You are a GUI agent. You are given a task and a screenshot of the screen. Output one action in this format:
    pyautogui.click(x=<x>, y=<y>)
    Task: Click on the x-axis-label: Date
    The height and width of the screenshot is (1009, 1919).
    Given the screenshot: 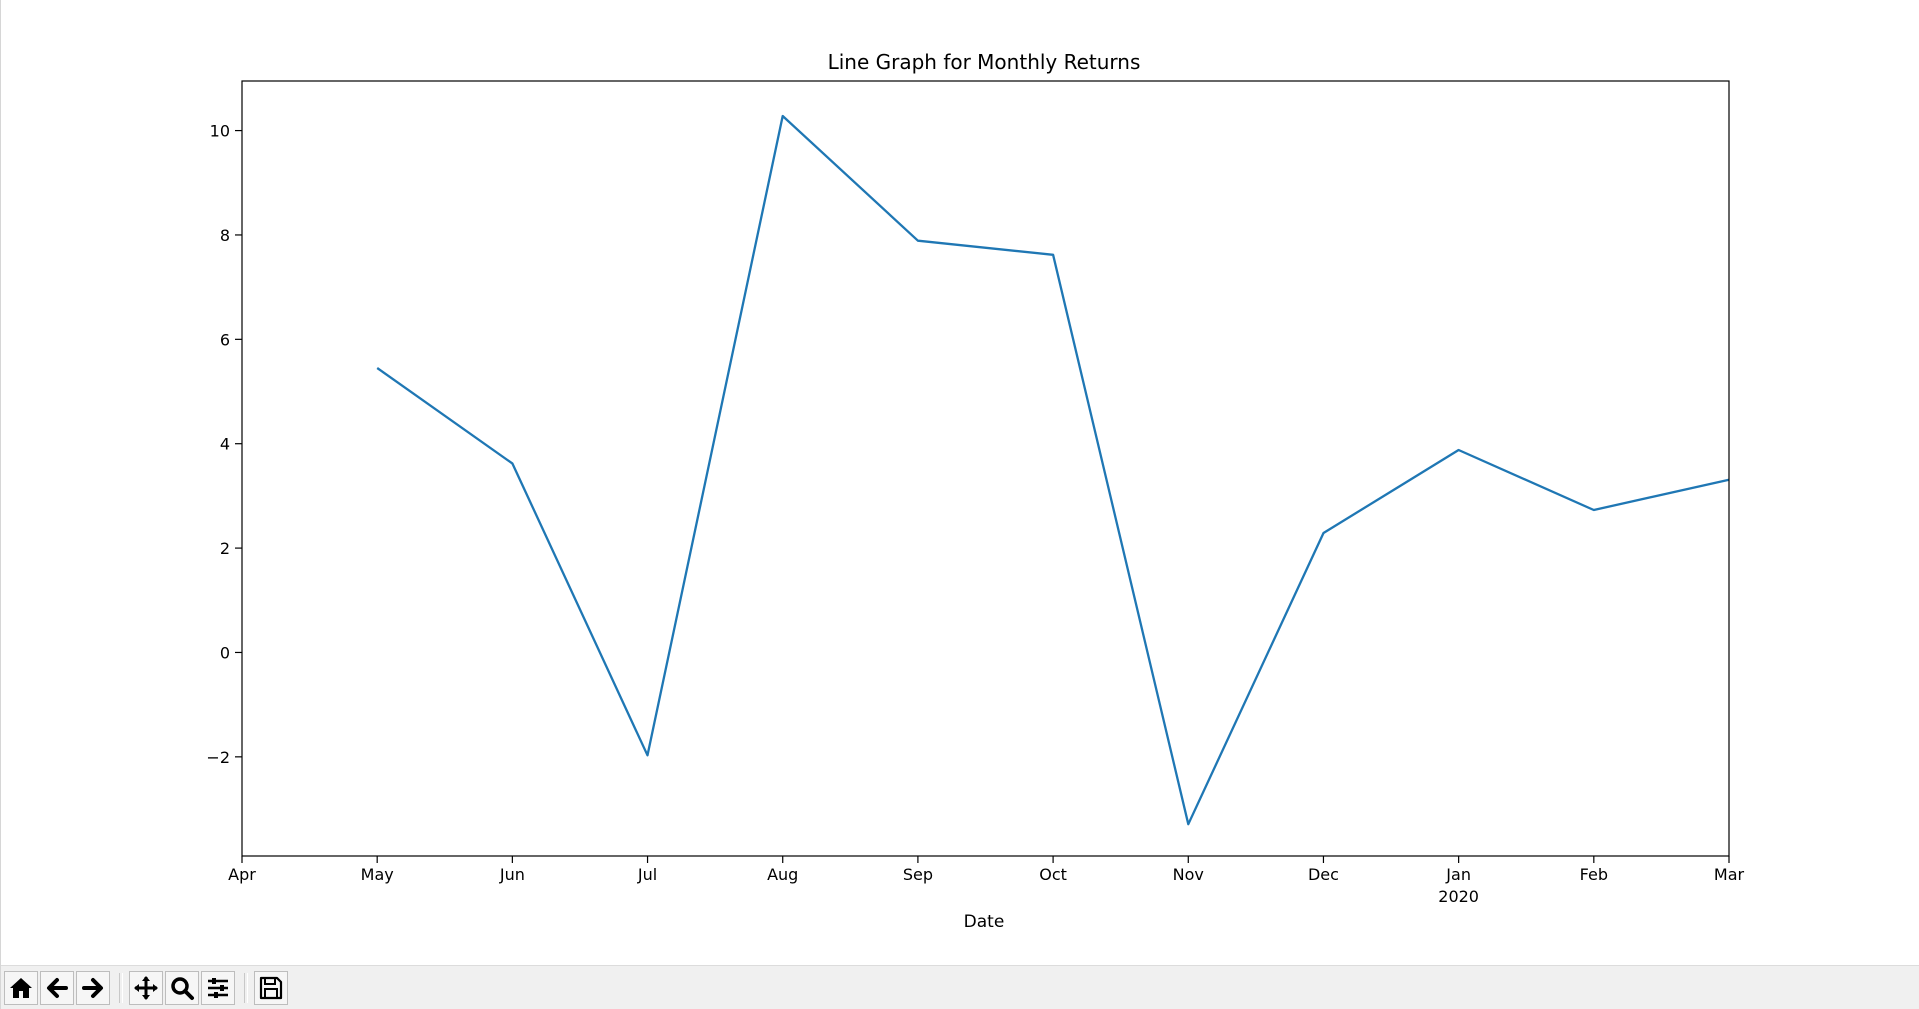 What is the action you would take?
    pyautogui.click(x=984, y=922)
    